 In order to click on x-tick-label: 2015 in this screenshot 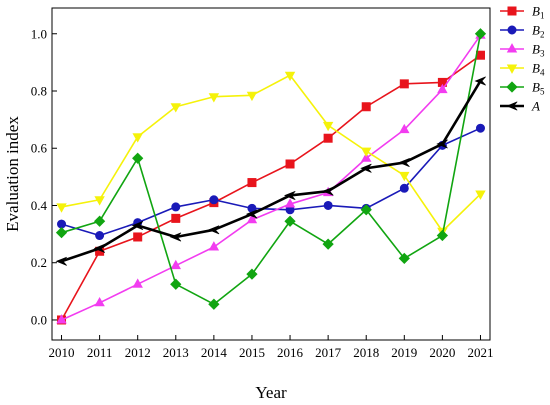, I will do `click(252, 352)`.